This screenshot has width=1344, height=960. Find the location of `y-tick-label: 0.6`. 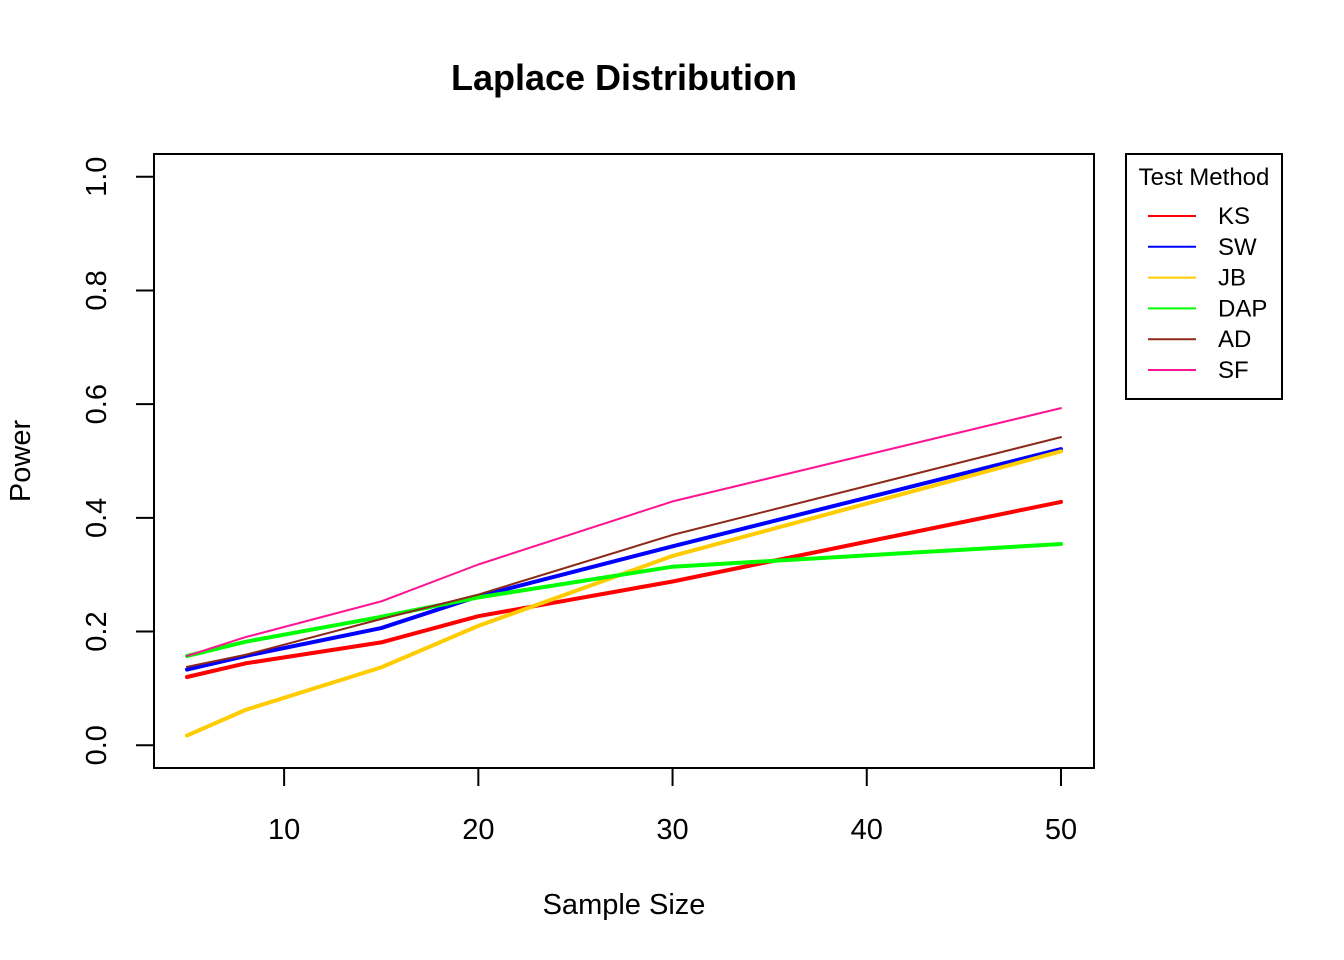

y-tick-label: 0.6 is located at coordinates (97, 404).